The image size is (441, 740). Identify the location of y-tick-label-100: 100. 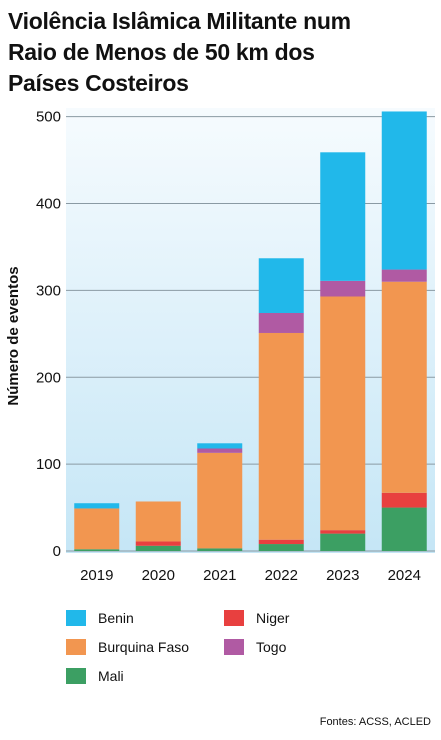
(48, 464).